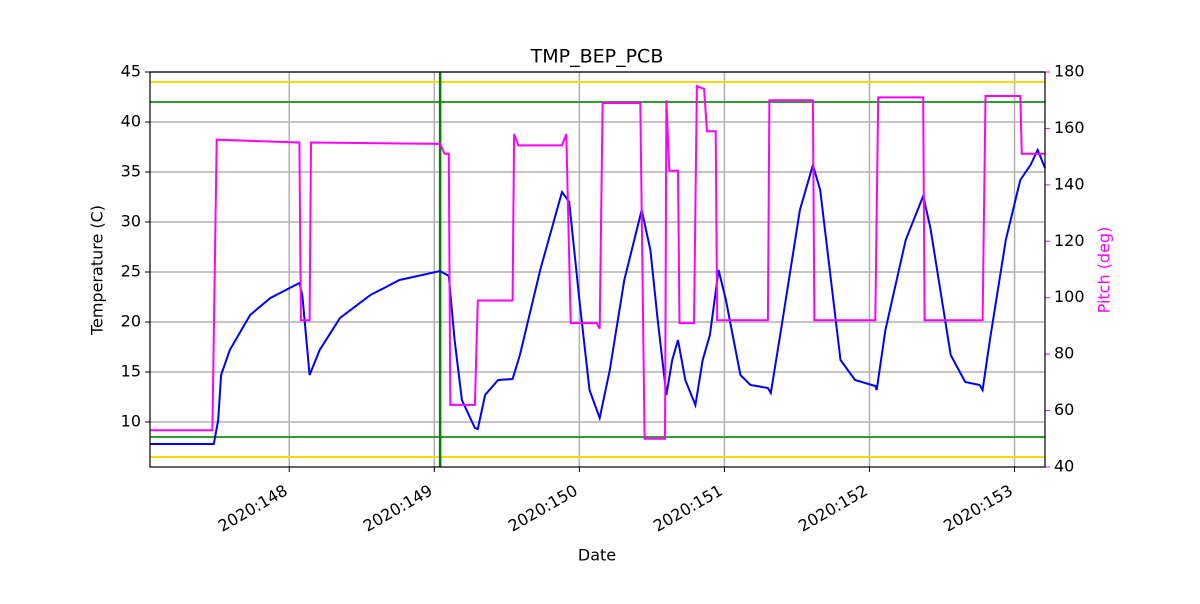  I want to click on x-axis-label: Date, so click(597, 555).